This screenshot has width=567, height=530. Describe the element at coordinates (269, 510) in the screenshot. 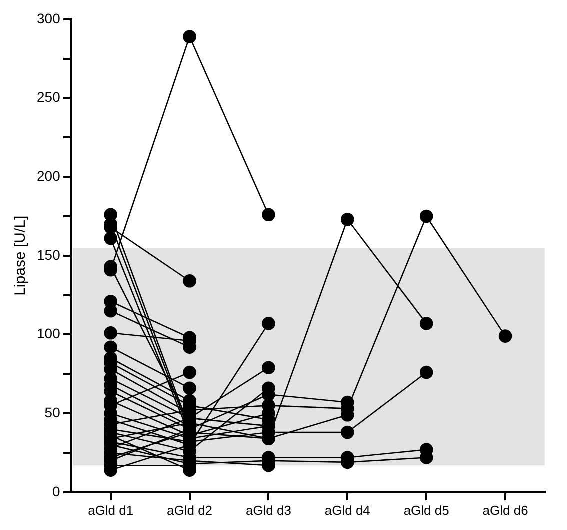

I see `x-tick-label: aGld d3` at that location.